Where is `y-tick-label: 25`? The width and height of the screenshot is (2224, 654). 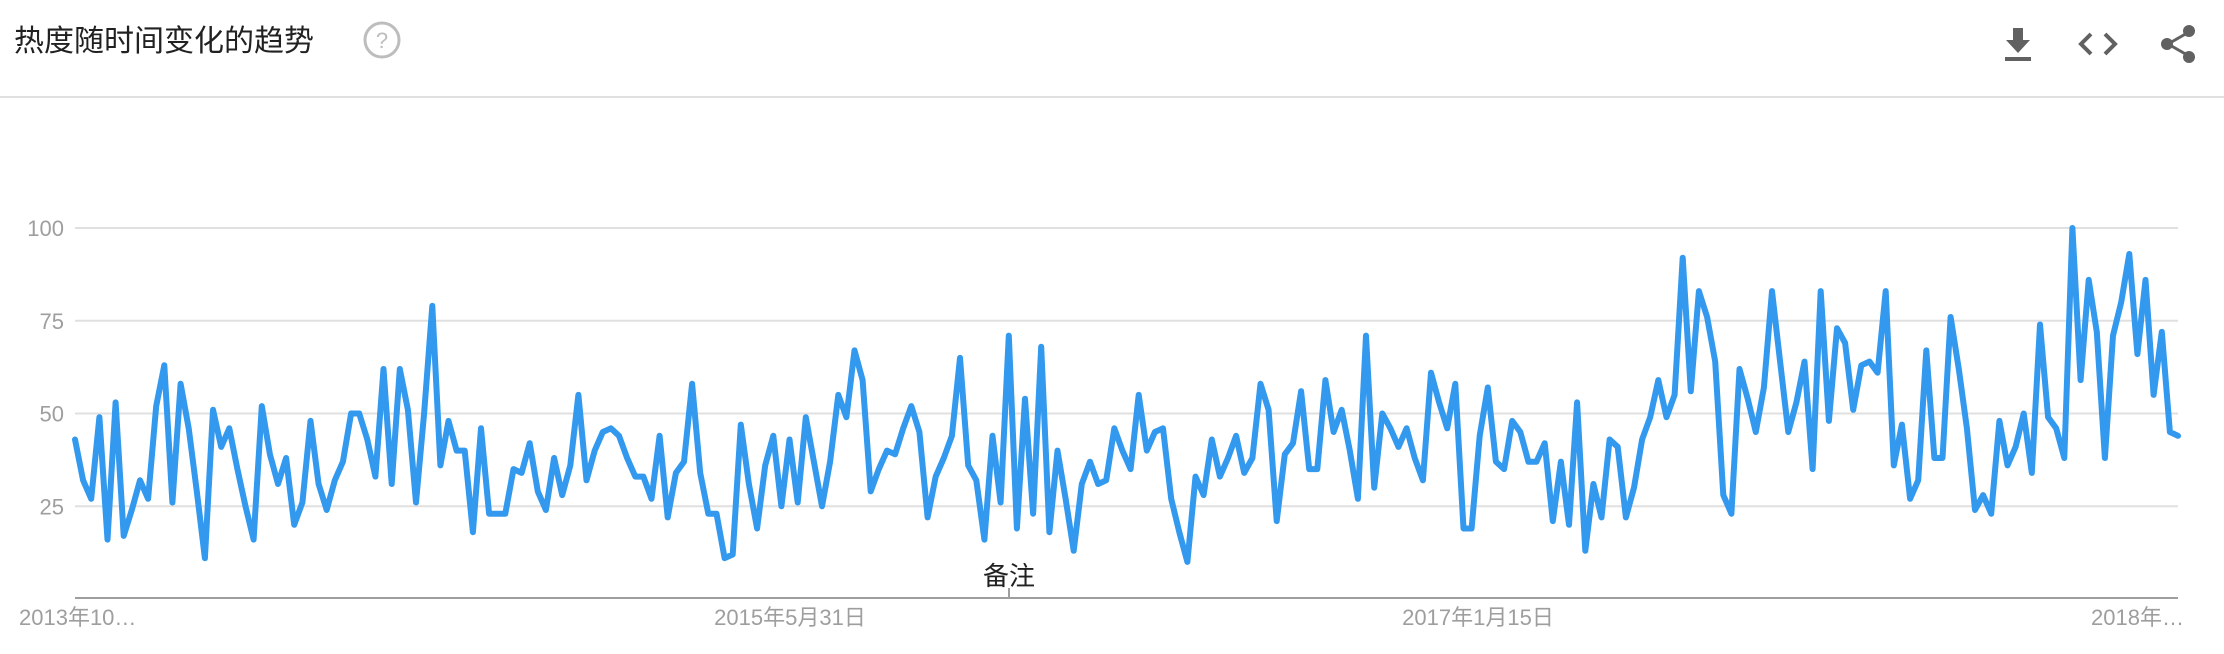 y-tick-label: 25 is located at coordinates (52, 506).